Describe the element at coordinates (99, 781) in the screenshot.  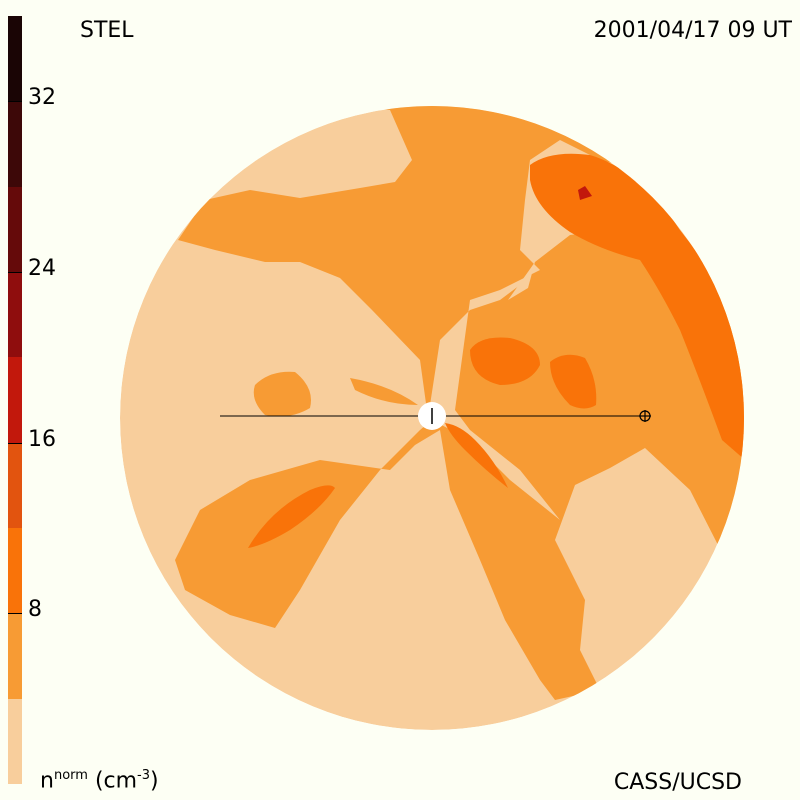
I see `unit-label: nnorm (cm-3)` at that location.